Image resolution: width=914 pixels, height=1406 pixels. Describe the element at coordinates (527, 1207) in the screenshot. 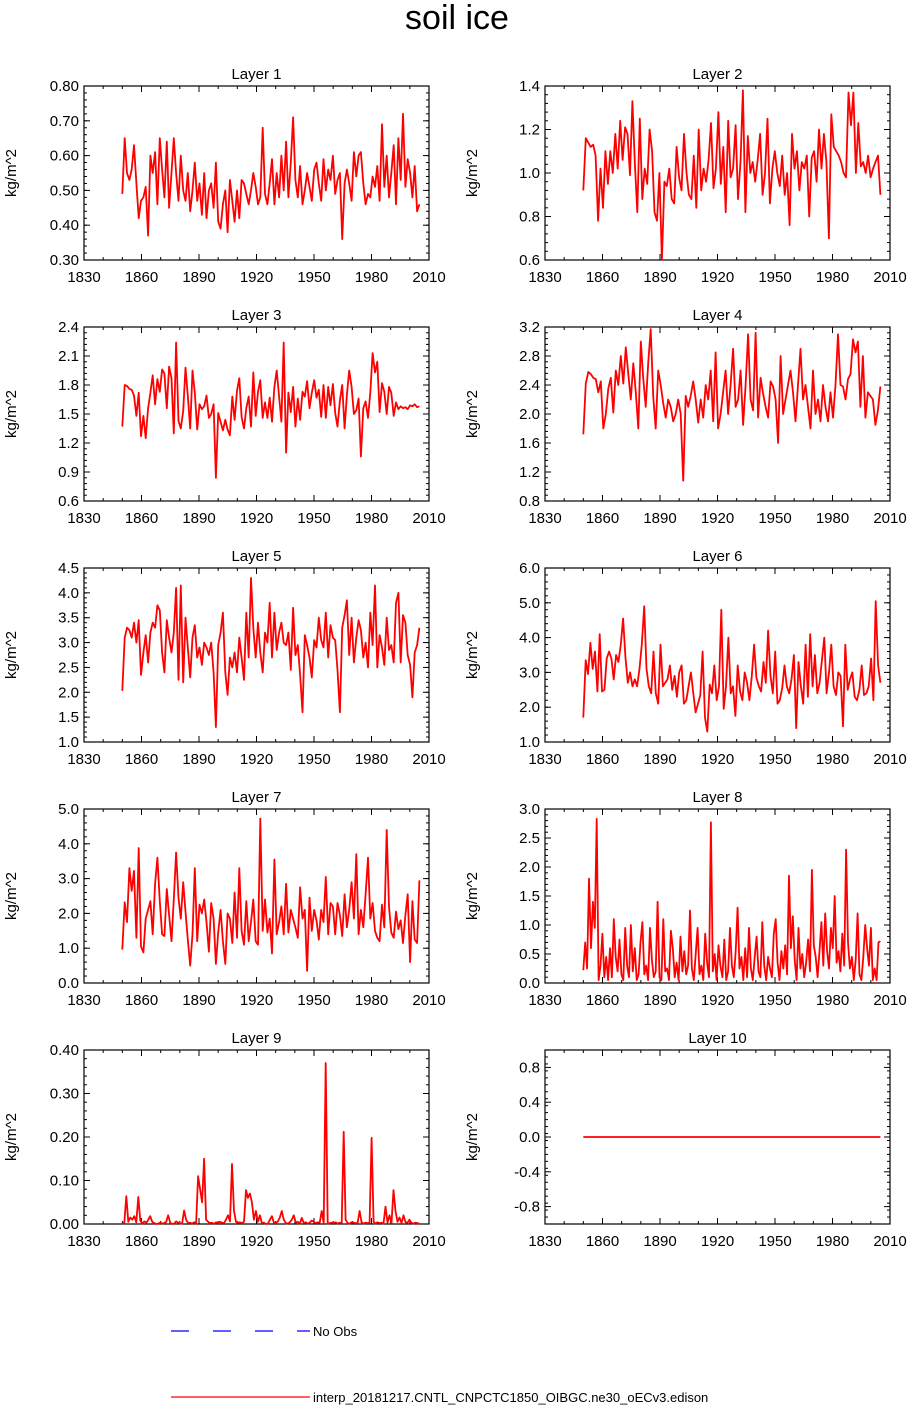

I see `y-tick-label: -0.8` at that location.